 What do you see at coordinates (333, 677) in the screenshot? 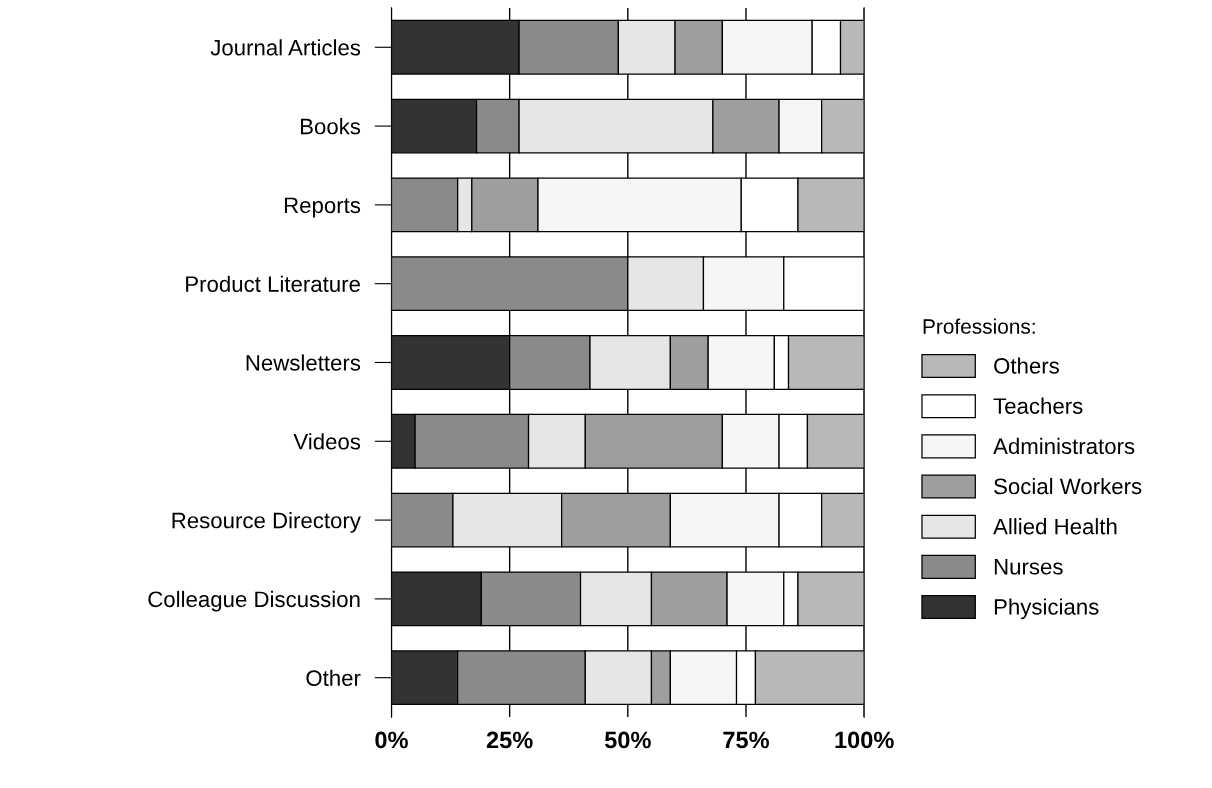
I see `y-tick-label: Other` at bounding box center [333, 677].